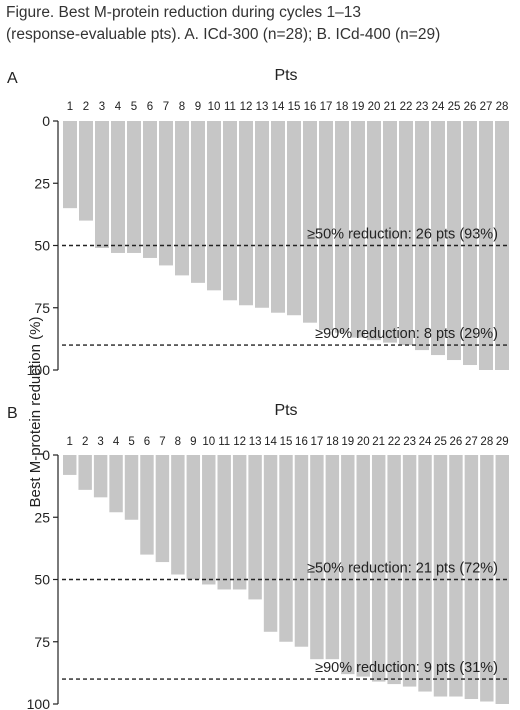  Describe the element at coordinates (294, 107) in the screenshot. I see `panel-a-x-tick-15: 15` at that location.